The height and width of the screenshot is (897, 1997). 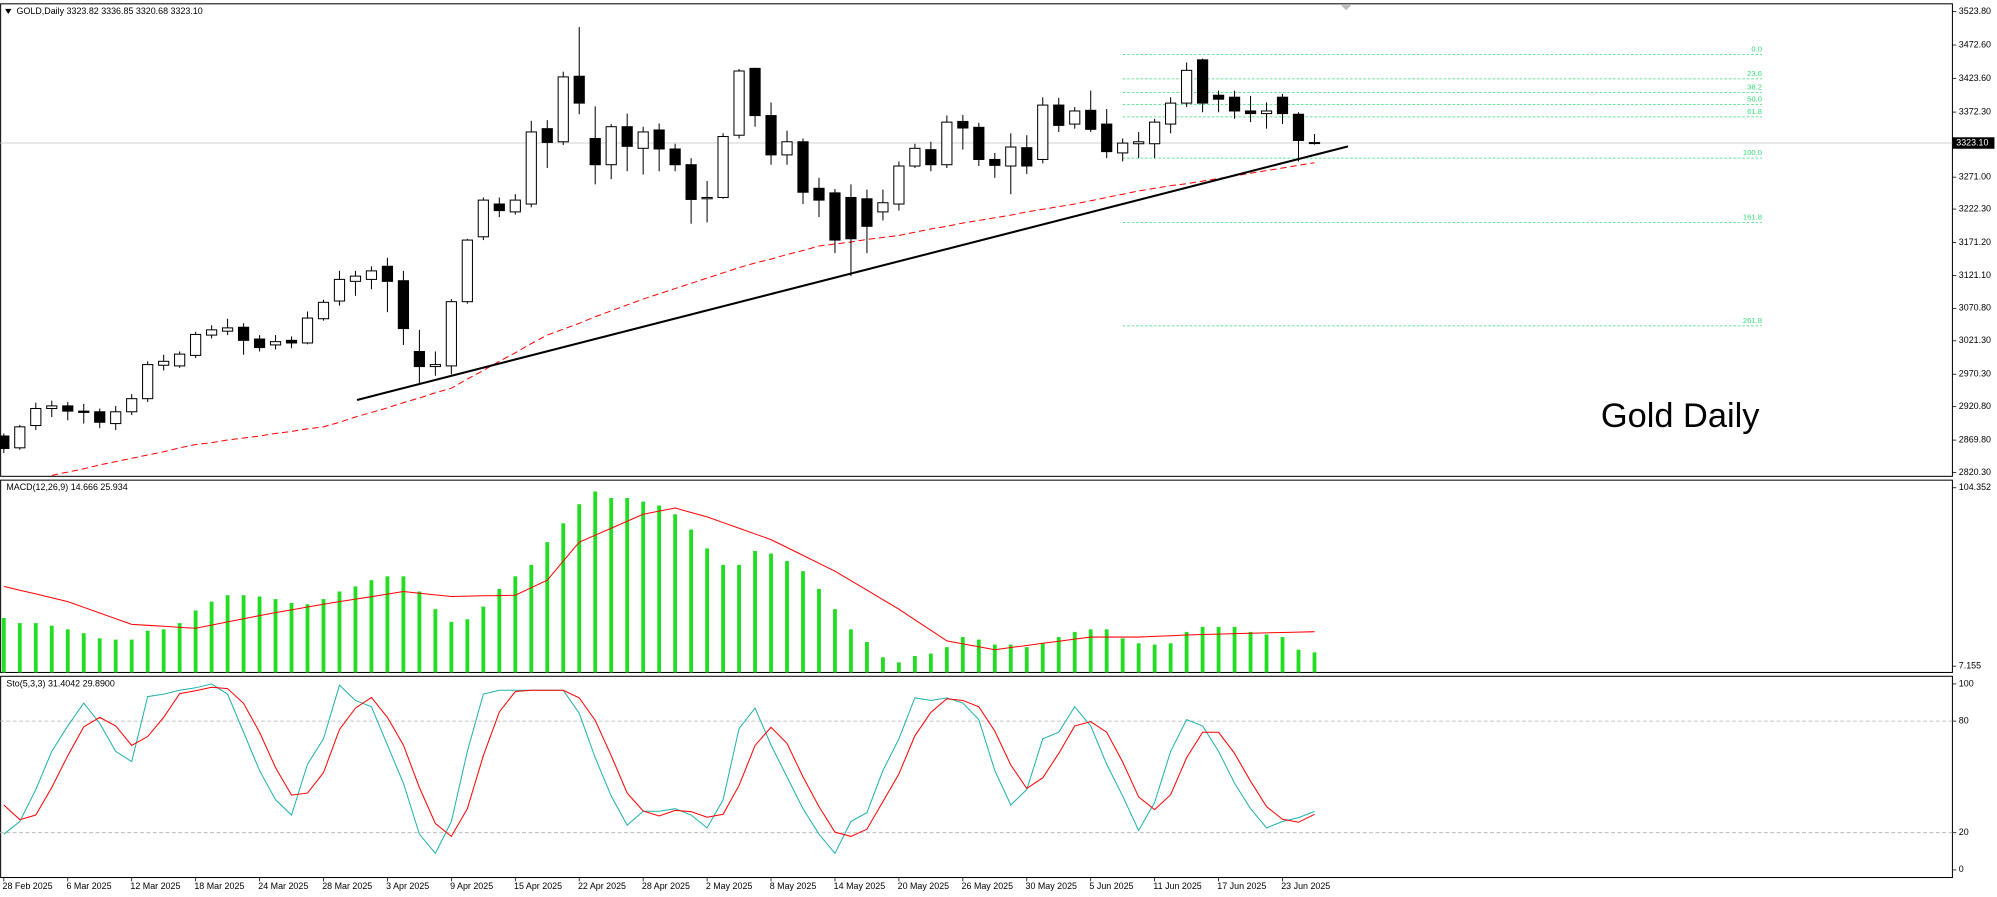 I want to click on stochastic-line, so click(x=659, y=769).